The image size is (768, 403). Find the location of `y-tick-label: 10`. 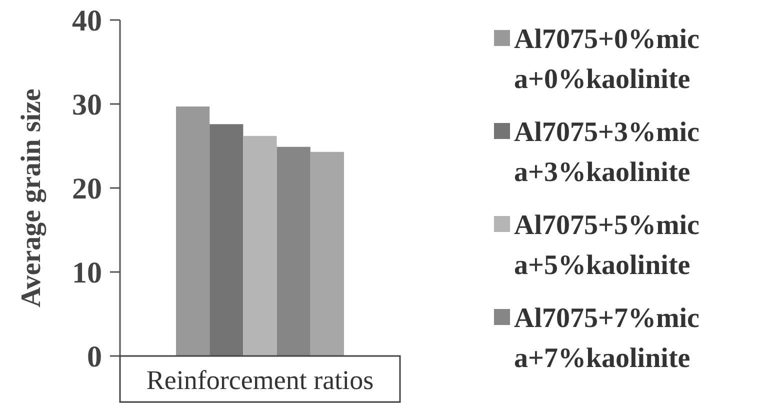

y-tick-label: 10 is located at coordinates (87, 273).